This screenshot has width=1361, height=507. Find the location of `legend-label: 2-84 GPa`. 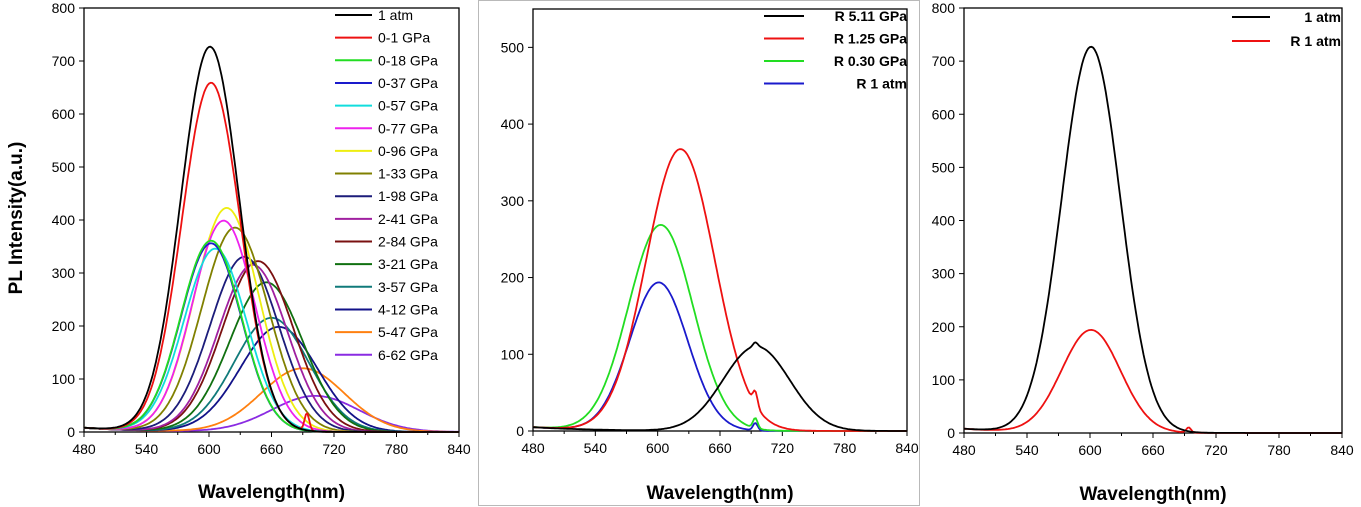

legend-label: 2-84 GPa is located at coordinates (408, 242).